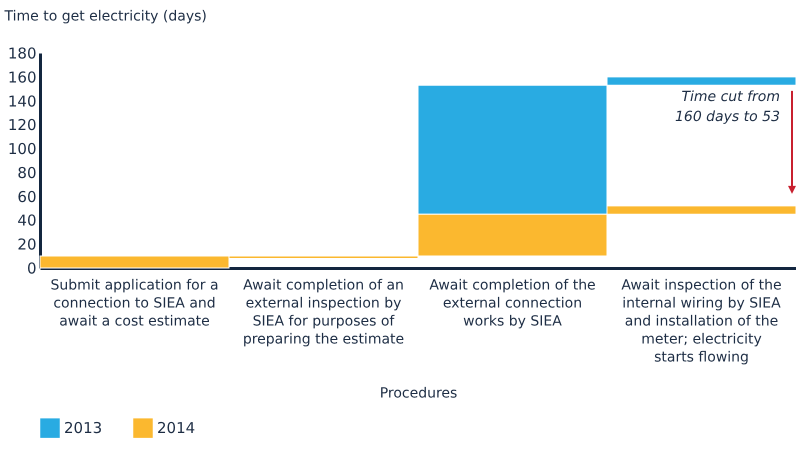  I want to click on x-tick-label: Await inspection of the internal wiring by SIEA and installation of the meter; electricity starts flowing, so click(701, 322).